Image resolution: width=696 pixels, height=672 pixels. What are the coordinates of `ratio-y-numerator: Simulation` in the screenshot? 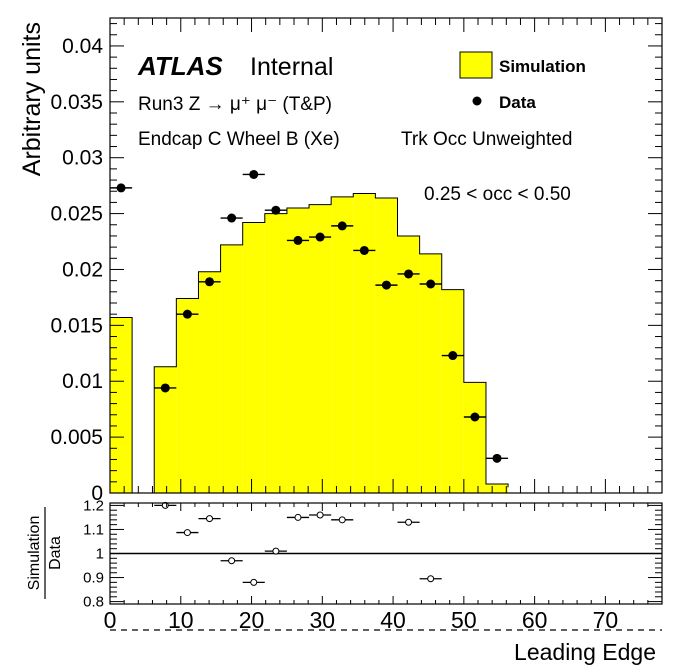 It's located at (34, 553).